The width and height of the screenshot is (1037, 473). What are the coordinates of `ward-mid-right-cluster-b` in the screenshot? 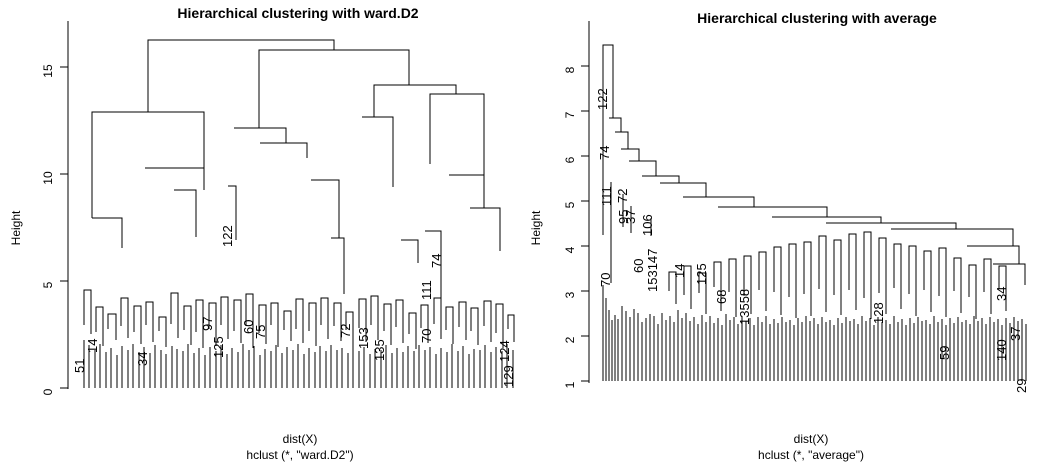 It's located at (338, 265).